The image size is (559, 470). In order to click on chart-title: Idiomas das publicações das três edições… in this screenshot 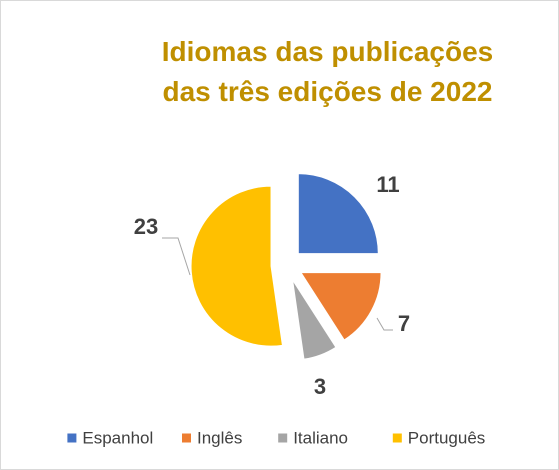, I will do `click(327, 71)`.